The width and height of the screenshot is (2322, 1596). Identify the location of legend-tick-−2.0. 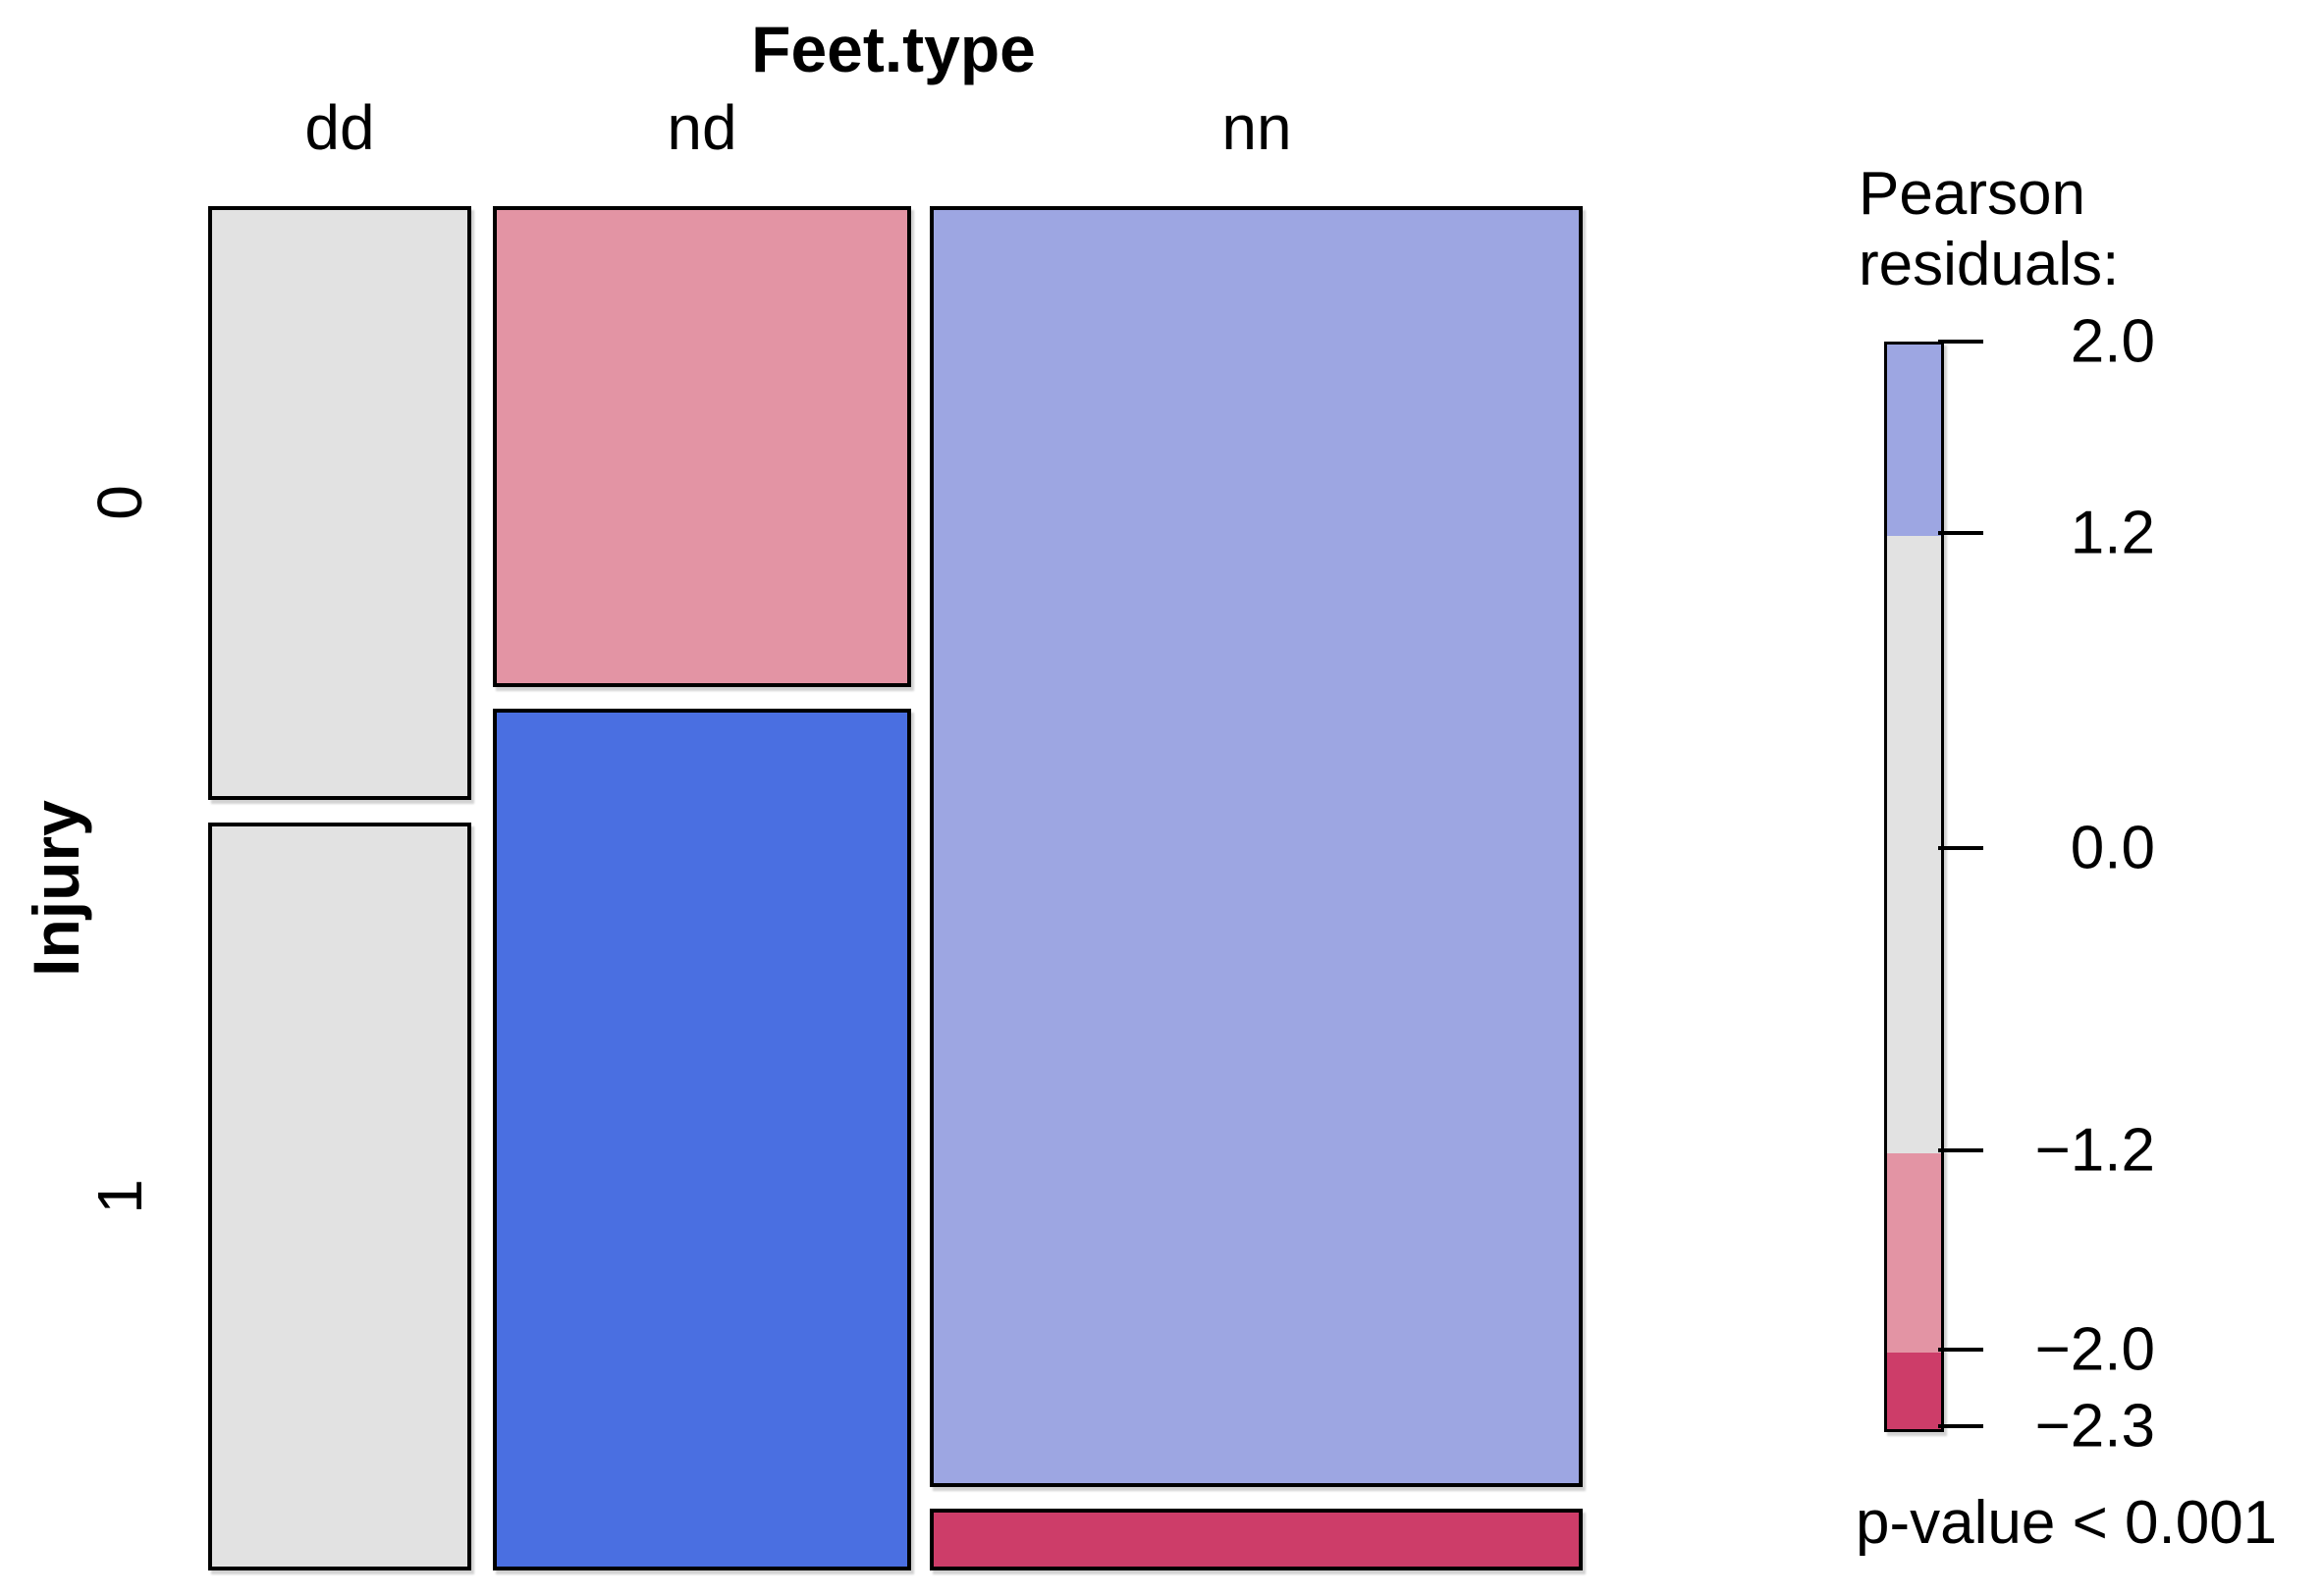
(1960, 1350).